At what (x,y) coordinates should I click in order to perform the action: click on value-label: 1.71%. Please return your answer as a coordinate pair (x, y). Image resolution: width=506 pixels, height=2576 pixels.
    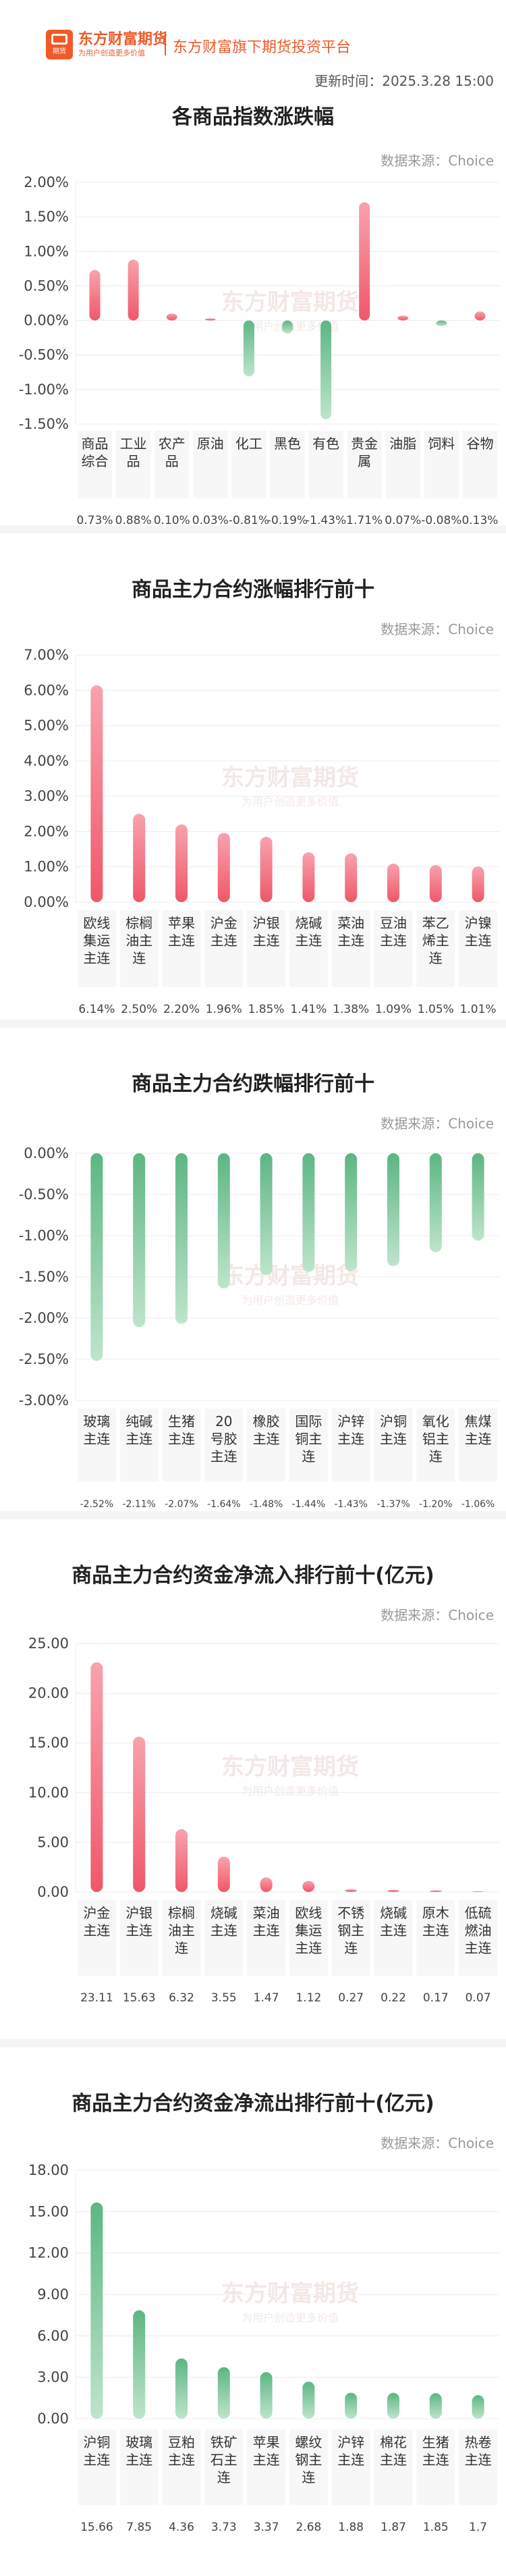
    Looking at the image, I should click on (364, 520).